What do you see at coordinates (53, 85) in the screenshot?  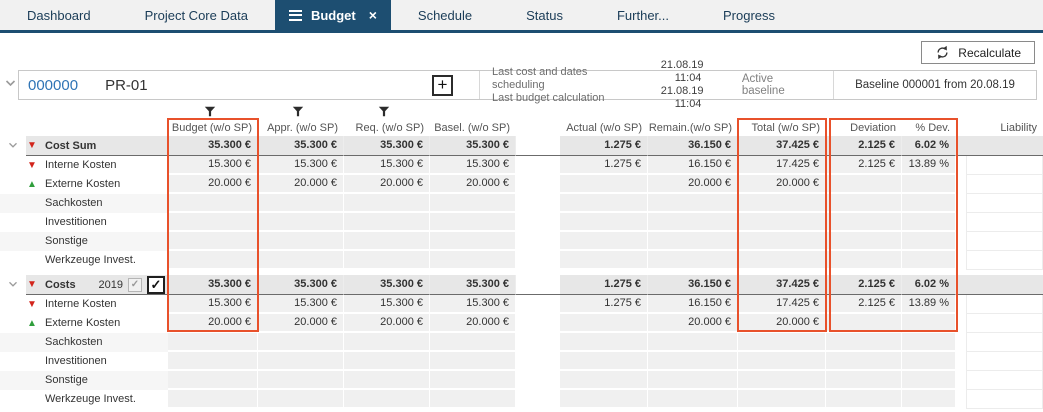 I see `project-number: 000000` at bounding box center [53, 85].